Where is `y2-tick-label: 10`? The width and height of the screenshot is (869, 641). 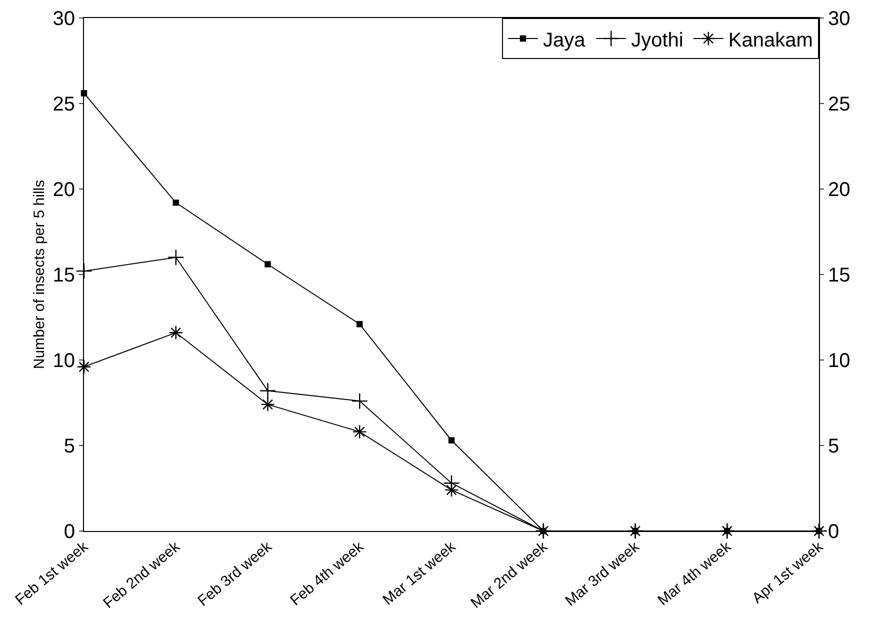 y2-tick-label: 10 is located at coordinates (839, 361).